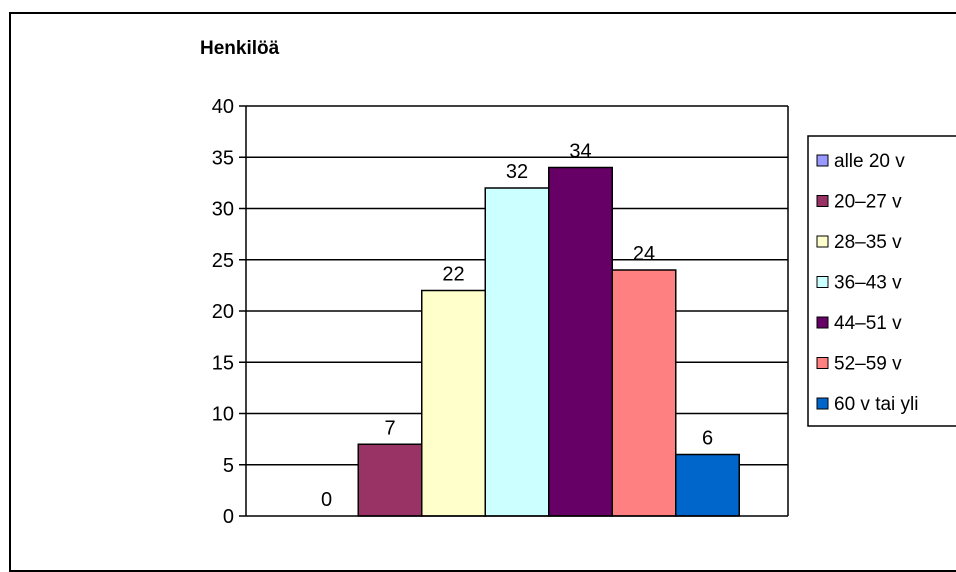  Describe the element at coordinates (868, 242) in the screenshot. I see `legend-label: 28–35 v` at that location.